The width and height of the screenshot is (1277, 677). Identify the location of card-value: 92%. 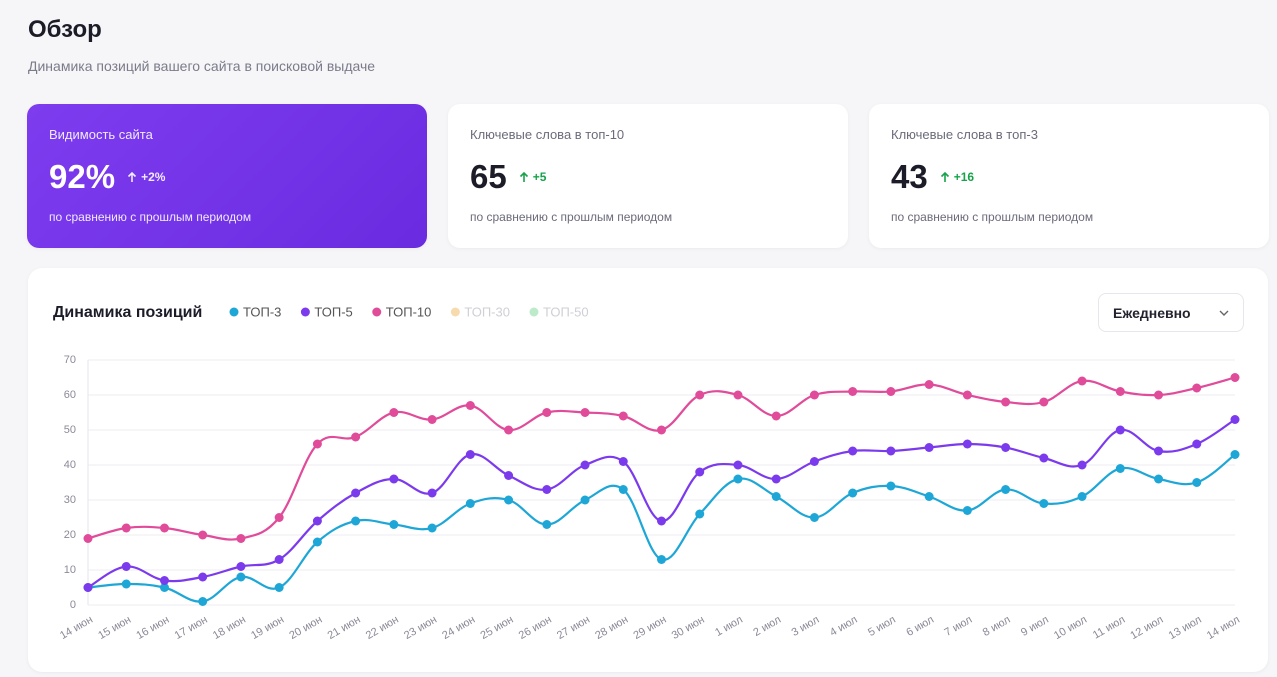
(82, 176).